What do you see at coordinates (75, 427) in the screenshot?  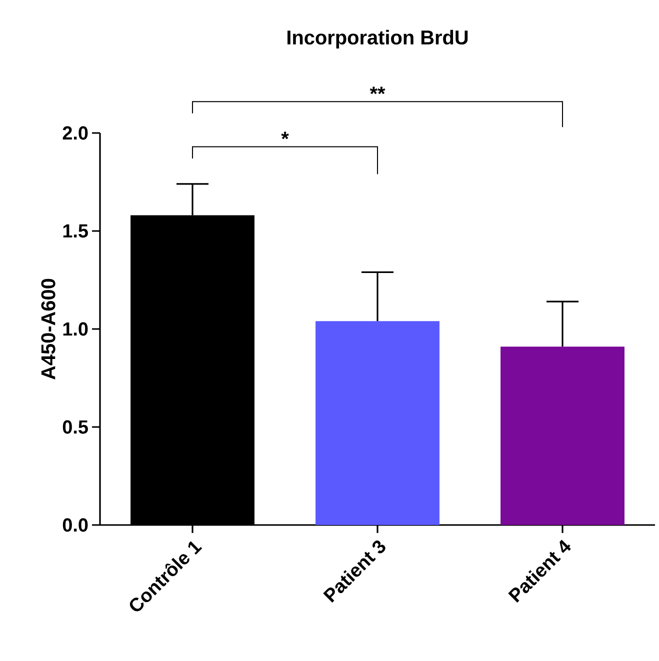 I see `y-tick-label: 0.5` at bounding box center [75, 427].